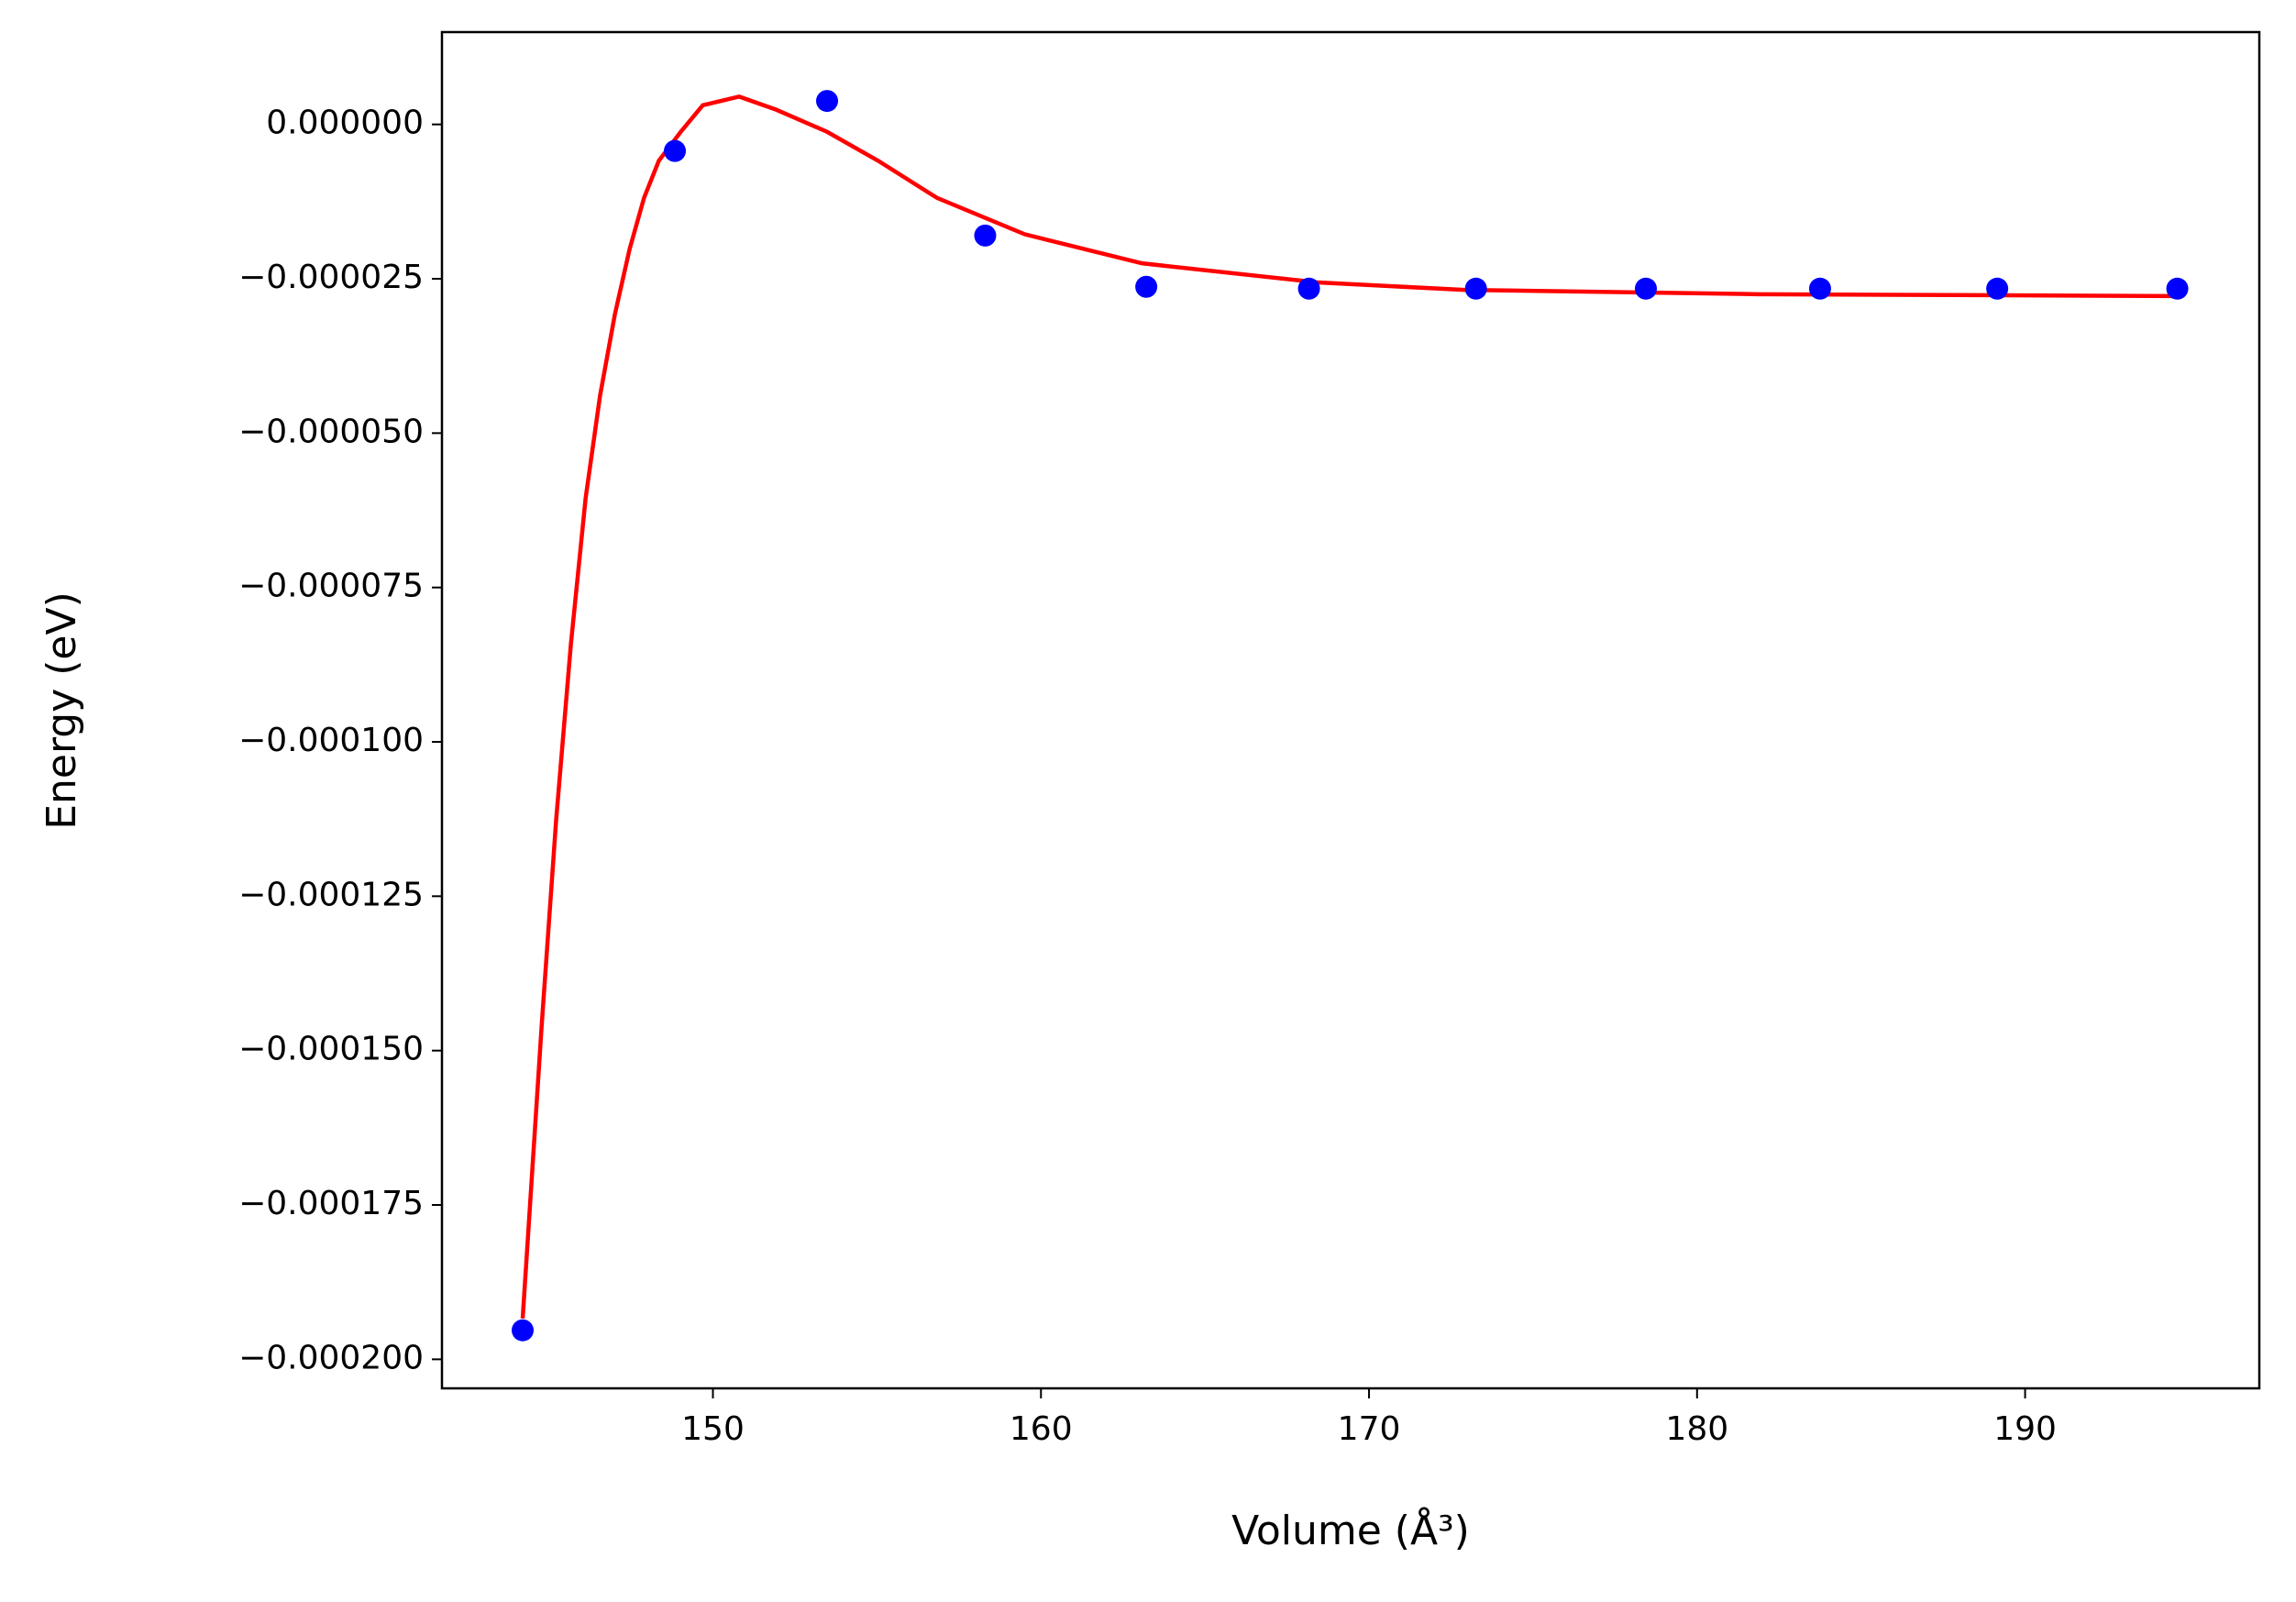 The height and width of the screenshot is (1602, 2296). I want to click on y-tick-label: −0.000075, so click(331, 586).